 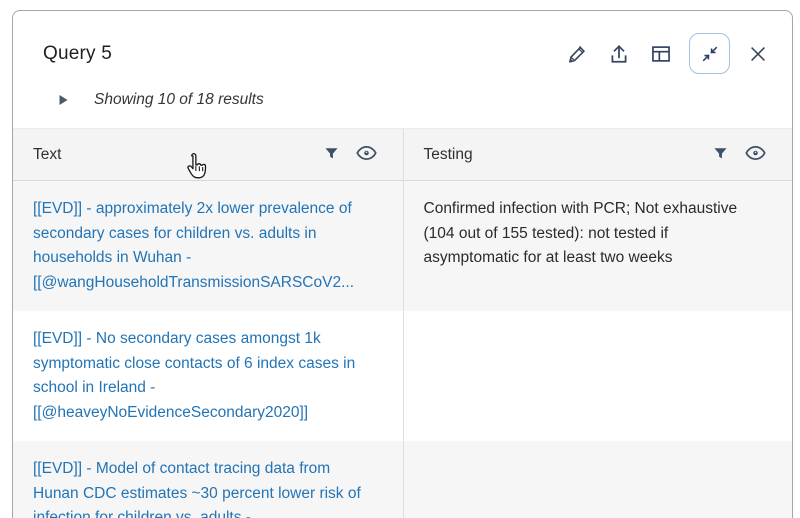 I want to click on close-button, so click(x=758, y=54).